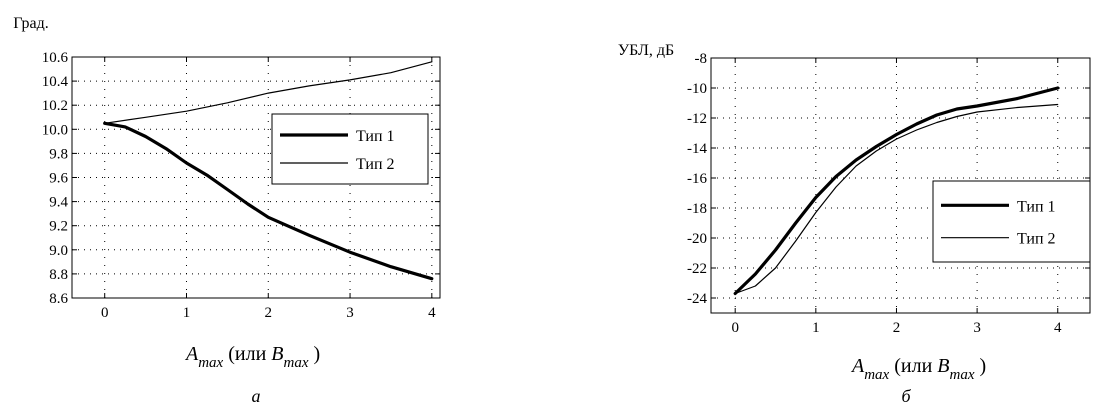 Image resolution: width=1102 pixels, height=407 pixels. Describe the element at coordinates (55, 82) in the screenshot. I see `y-tick-label: 10.4` at that location.